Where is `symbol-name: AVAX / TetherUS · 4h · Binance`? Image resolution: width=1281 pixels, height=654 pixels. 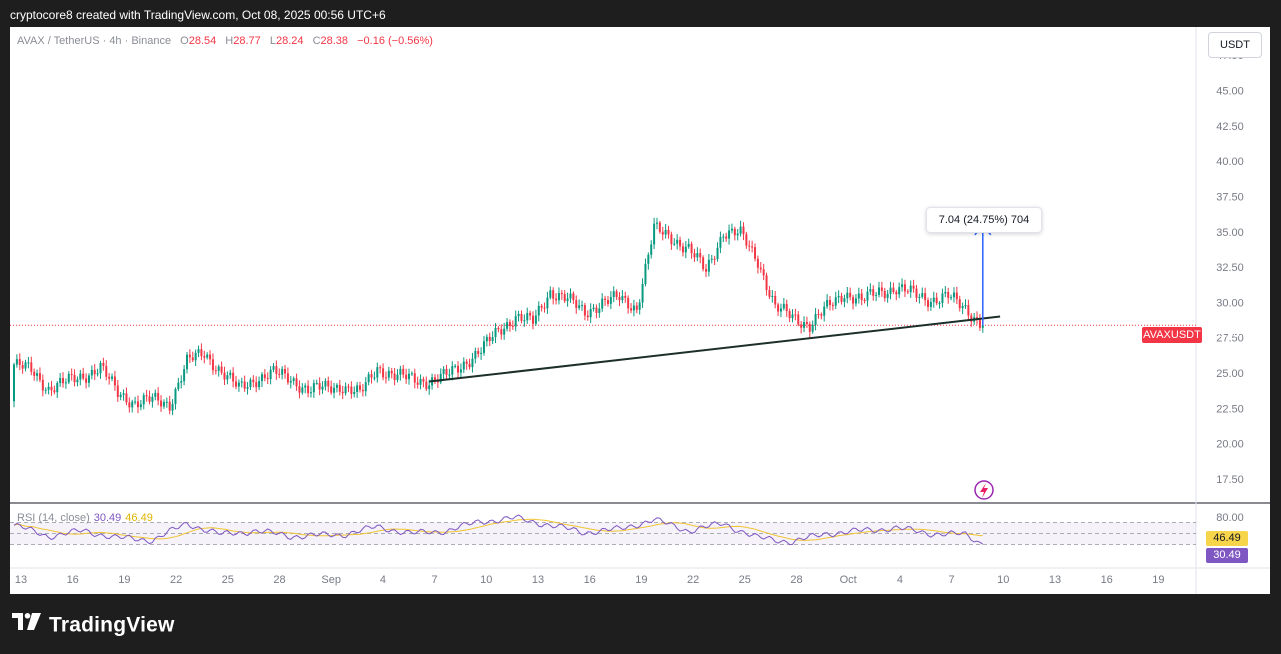 symbol-name: AVAX / TetherUS · 4h · Binance is located at coordinates (94, 41).